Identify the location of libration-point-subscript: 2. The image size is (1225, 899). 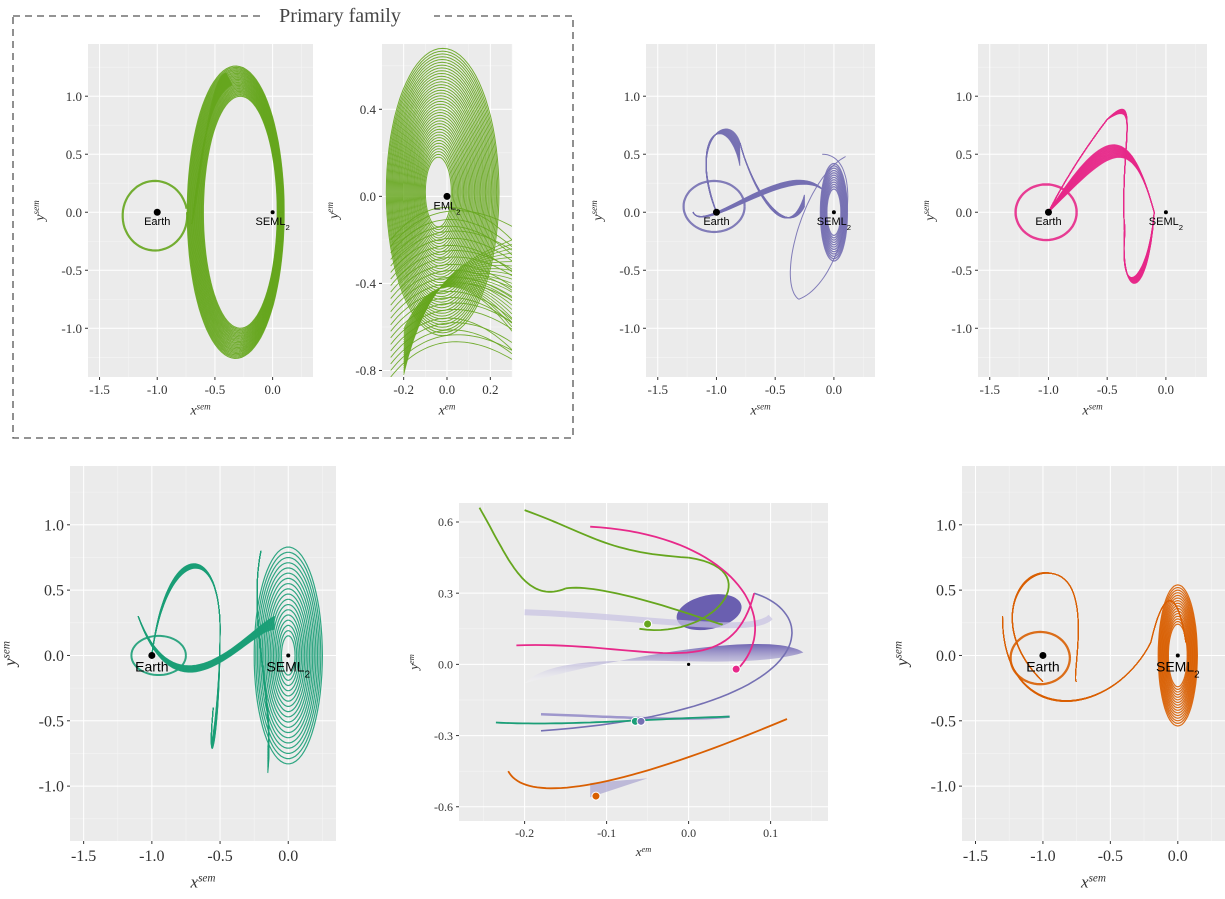
(849, 227).